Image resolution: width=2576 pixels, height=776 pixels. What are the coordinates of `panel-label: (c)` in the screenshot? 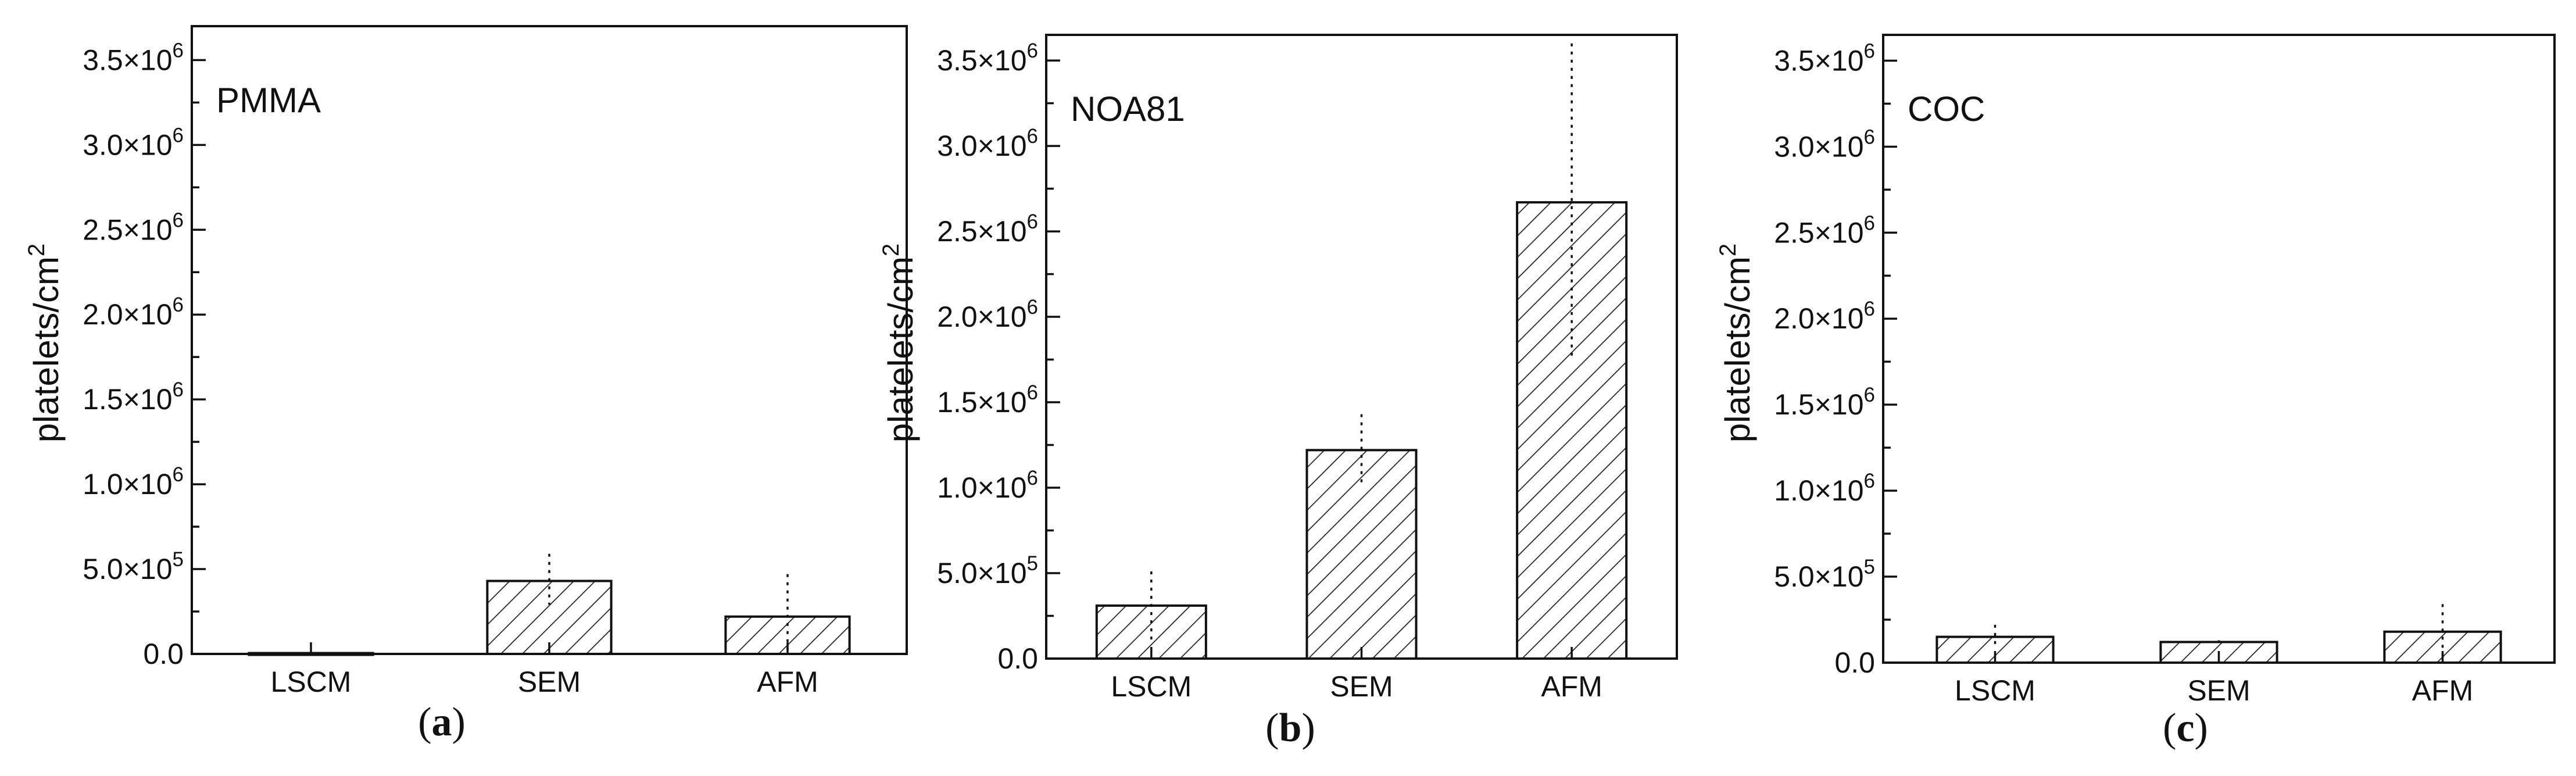 It's located at (2185, 728).